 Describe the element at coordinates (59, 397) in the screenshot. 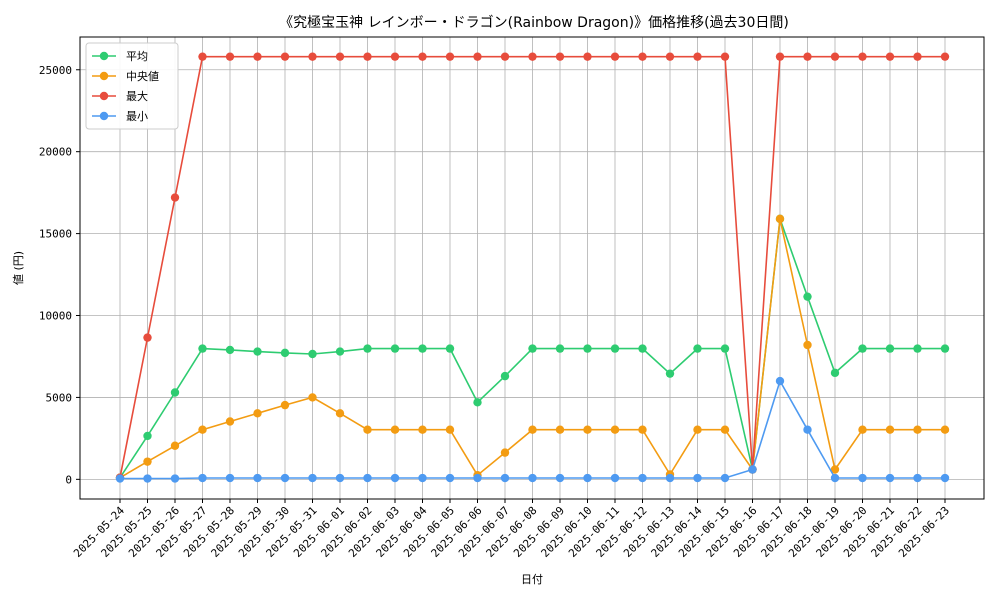

I see `y-tick-label: 5000` at that location.